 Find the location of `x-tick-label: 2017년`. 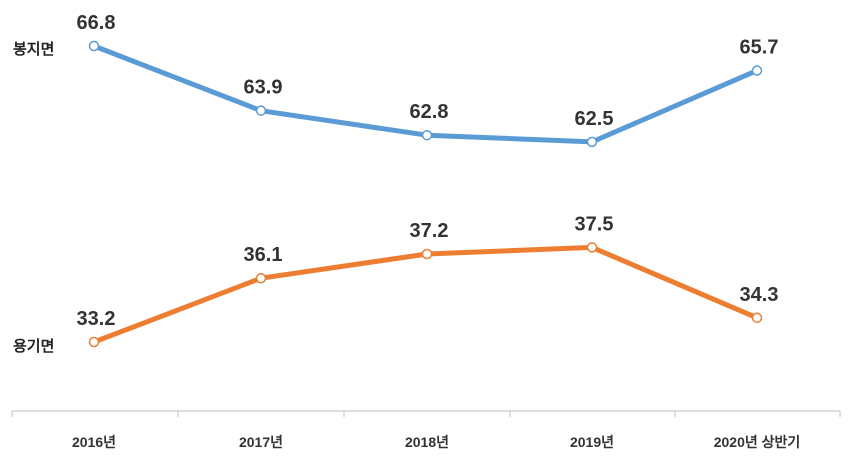

x-tick-label: 2017년 is located at coordinates (261, 442).